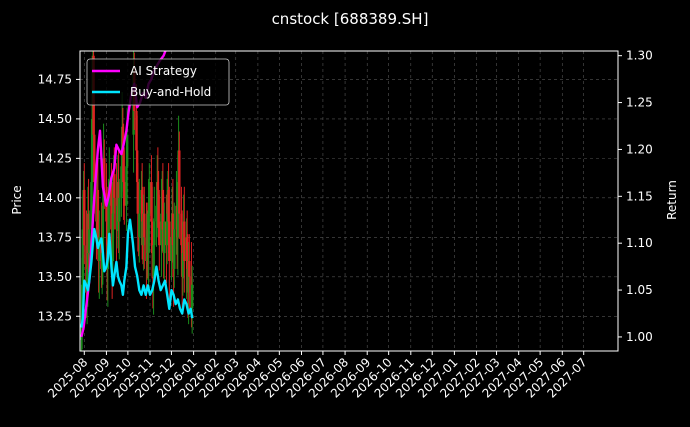  I want to click on y-right-tick-label: 1.25, so click(639, 103).